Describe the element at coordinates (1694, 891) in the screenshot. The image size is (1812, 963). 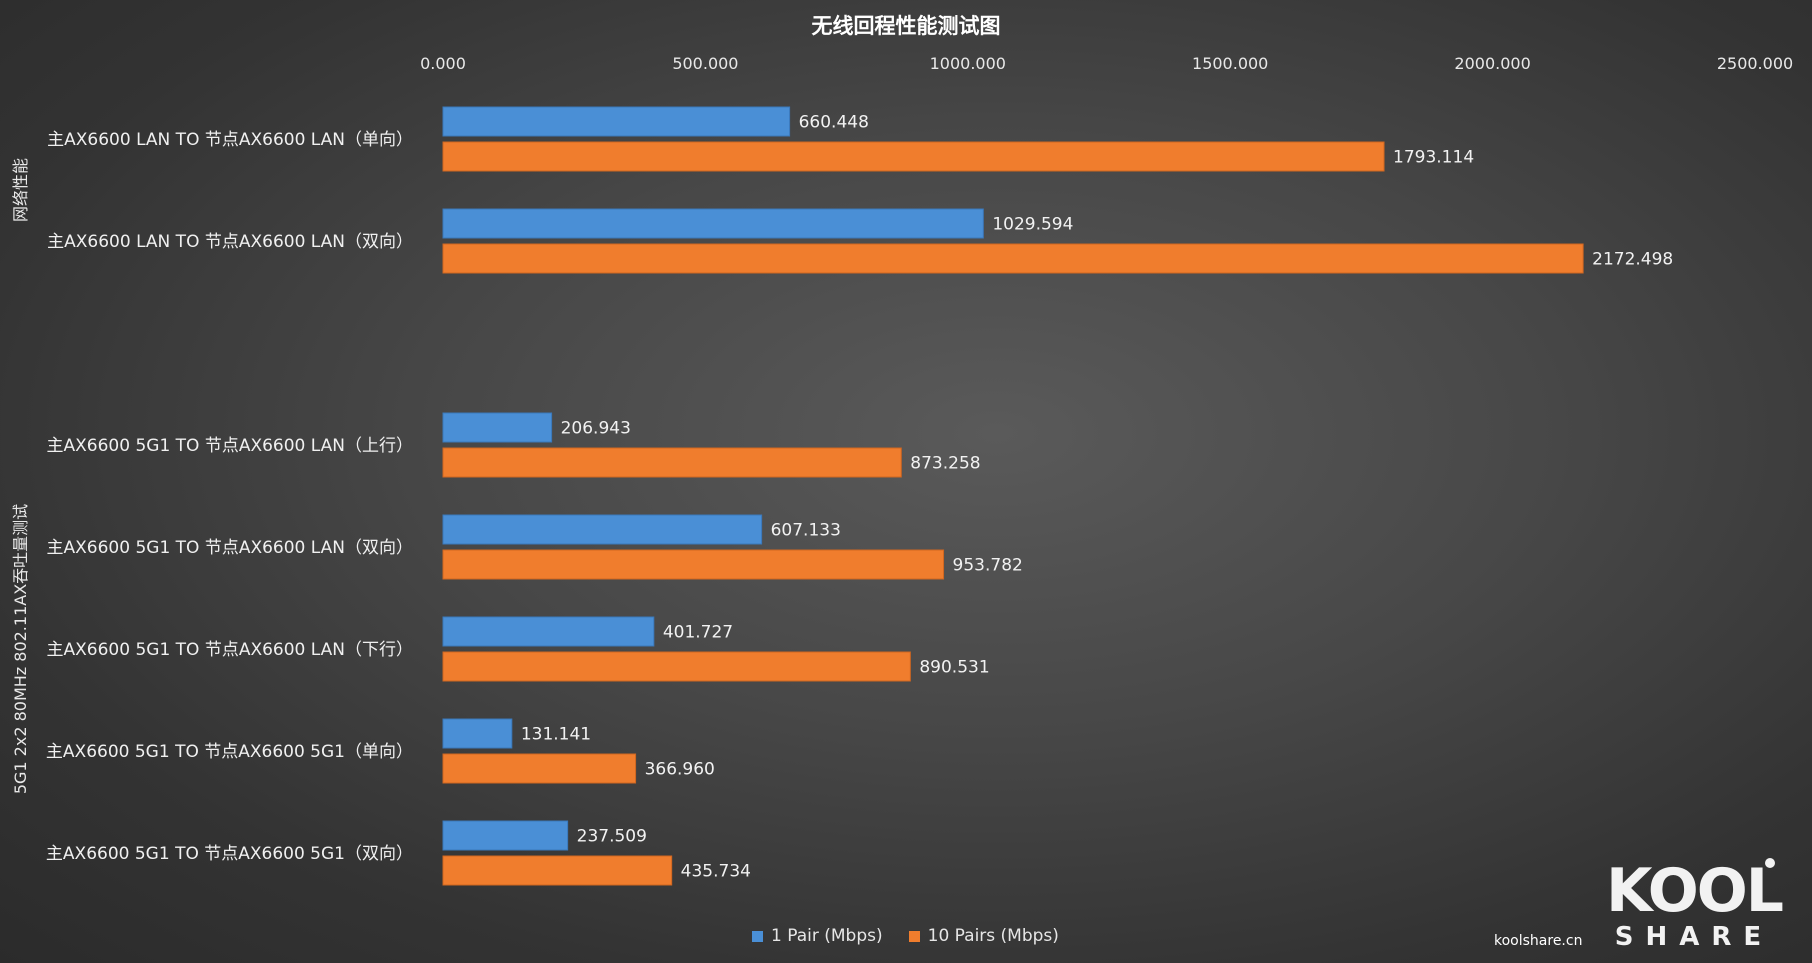
I see `logo-kool-text: KOOL` at that location.